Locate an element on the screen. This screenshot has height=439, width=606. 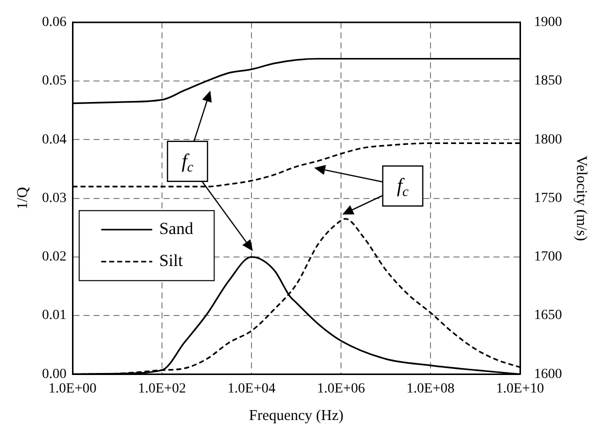
y2-tick-label: 1600 is located at coordinates (548, 374).